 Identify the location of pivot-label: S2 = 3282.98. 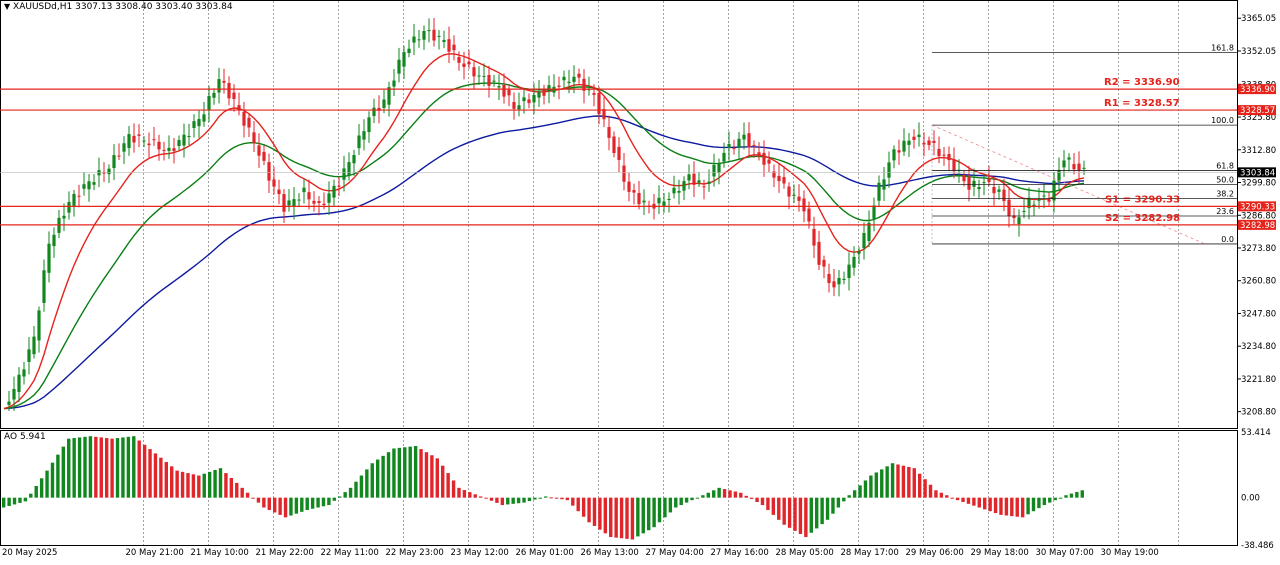
(1142, 218).